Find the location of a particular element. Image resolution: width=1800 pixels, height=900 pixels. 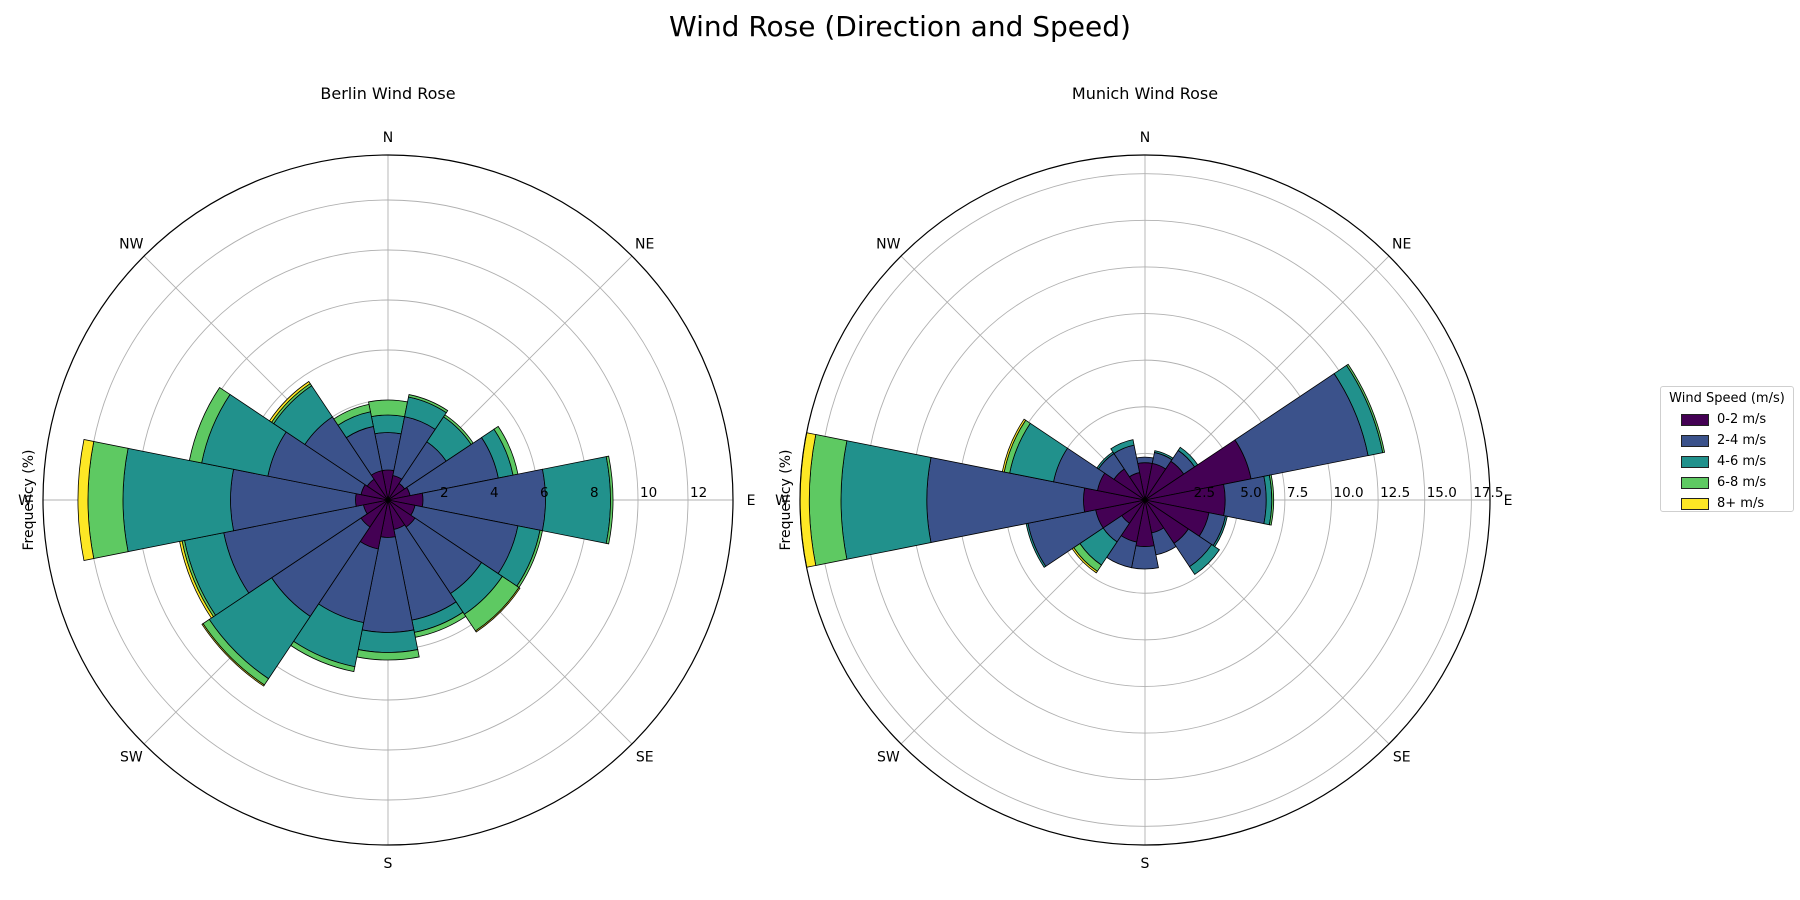

radial-tick-label: 2 is located at coordinates (444, 493).